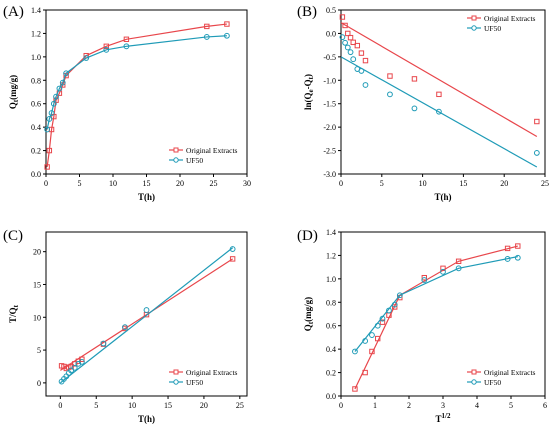 The height and width of the screenshot is (427, 550). I want to click on y-tick-label: -0.5, so click(329, 57).